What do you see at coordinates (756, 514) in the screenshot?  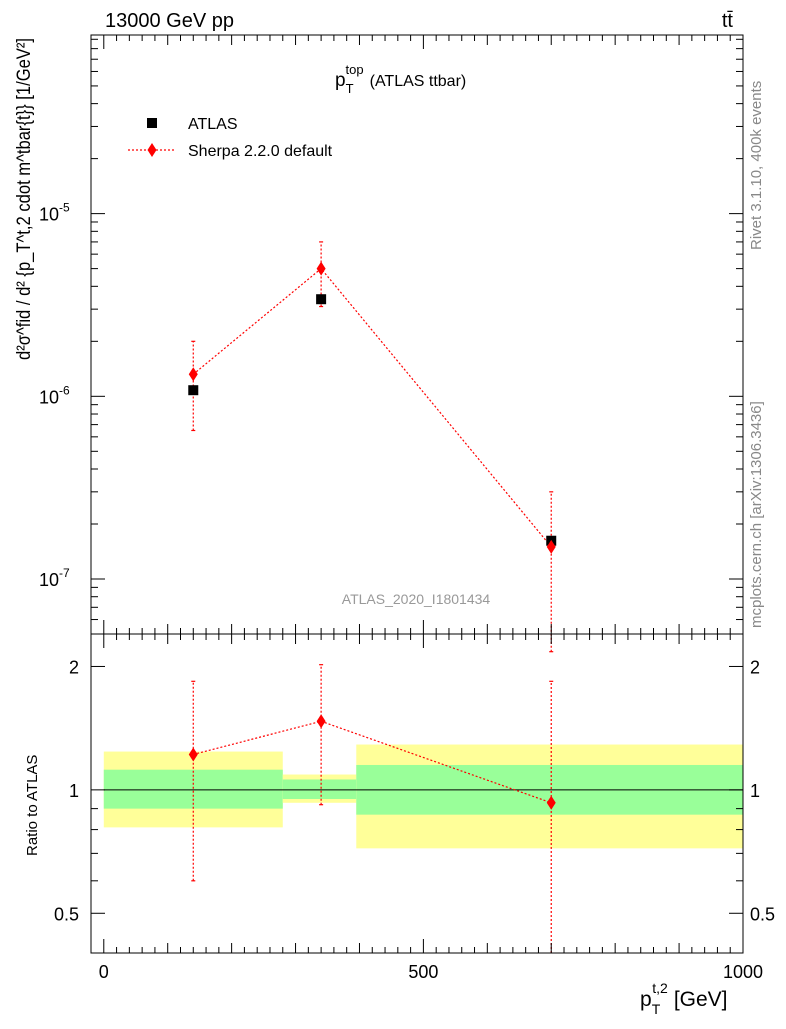 I see `mcplots-label: mcplots.cern.ch [arXiv:1306.3436]` at bounding box center [756, 514].